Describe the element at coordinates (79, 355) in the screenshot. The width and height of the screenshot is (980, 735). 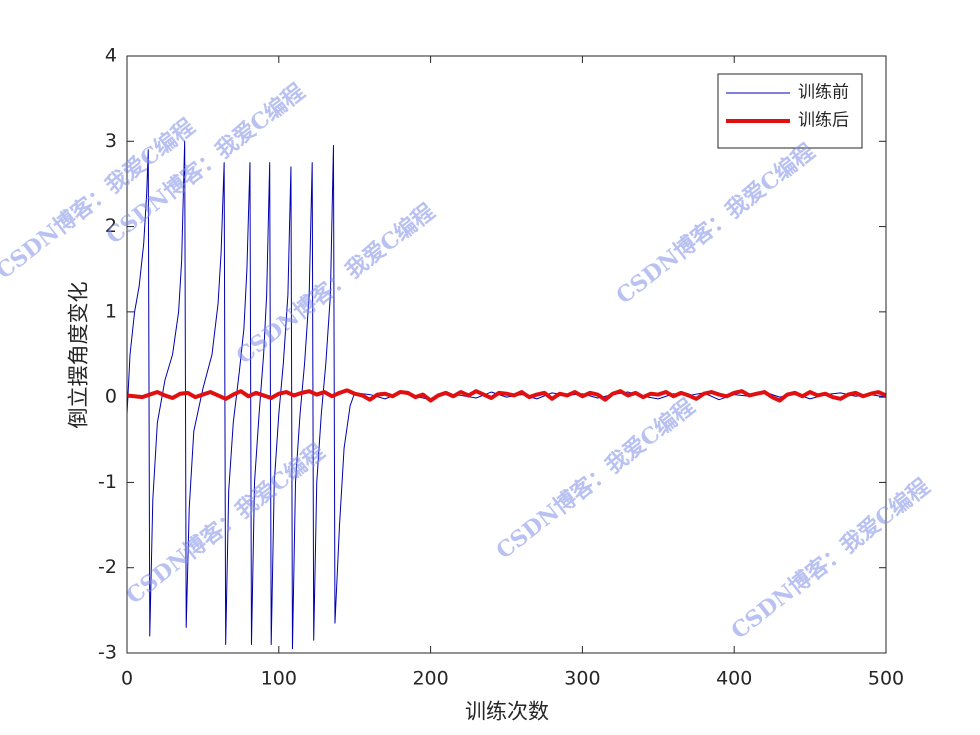
I see `y-axis-label: 倒立摆角度变化` at that location.